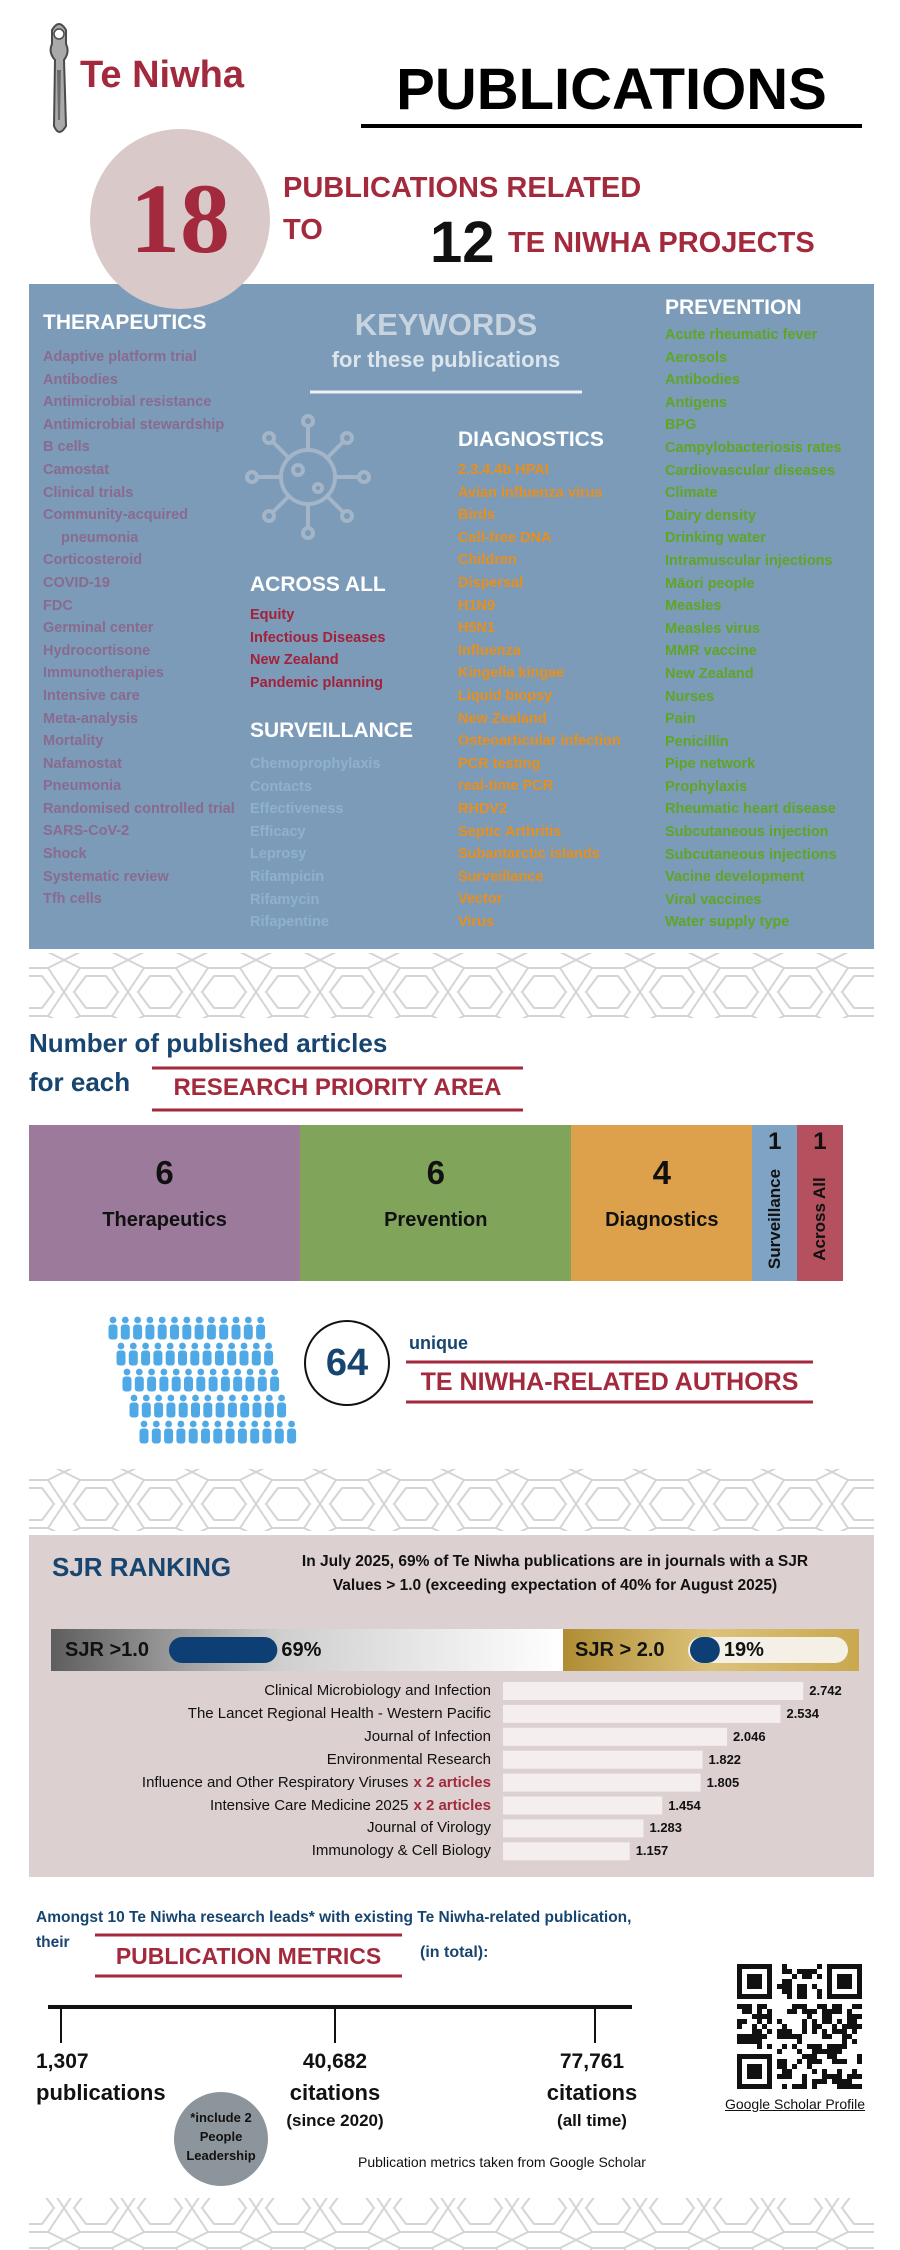  Describe the element at coordinates (795, 2104) in the screenshot. I see `profile-link: Google Scholar Profile` at that location.